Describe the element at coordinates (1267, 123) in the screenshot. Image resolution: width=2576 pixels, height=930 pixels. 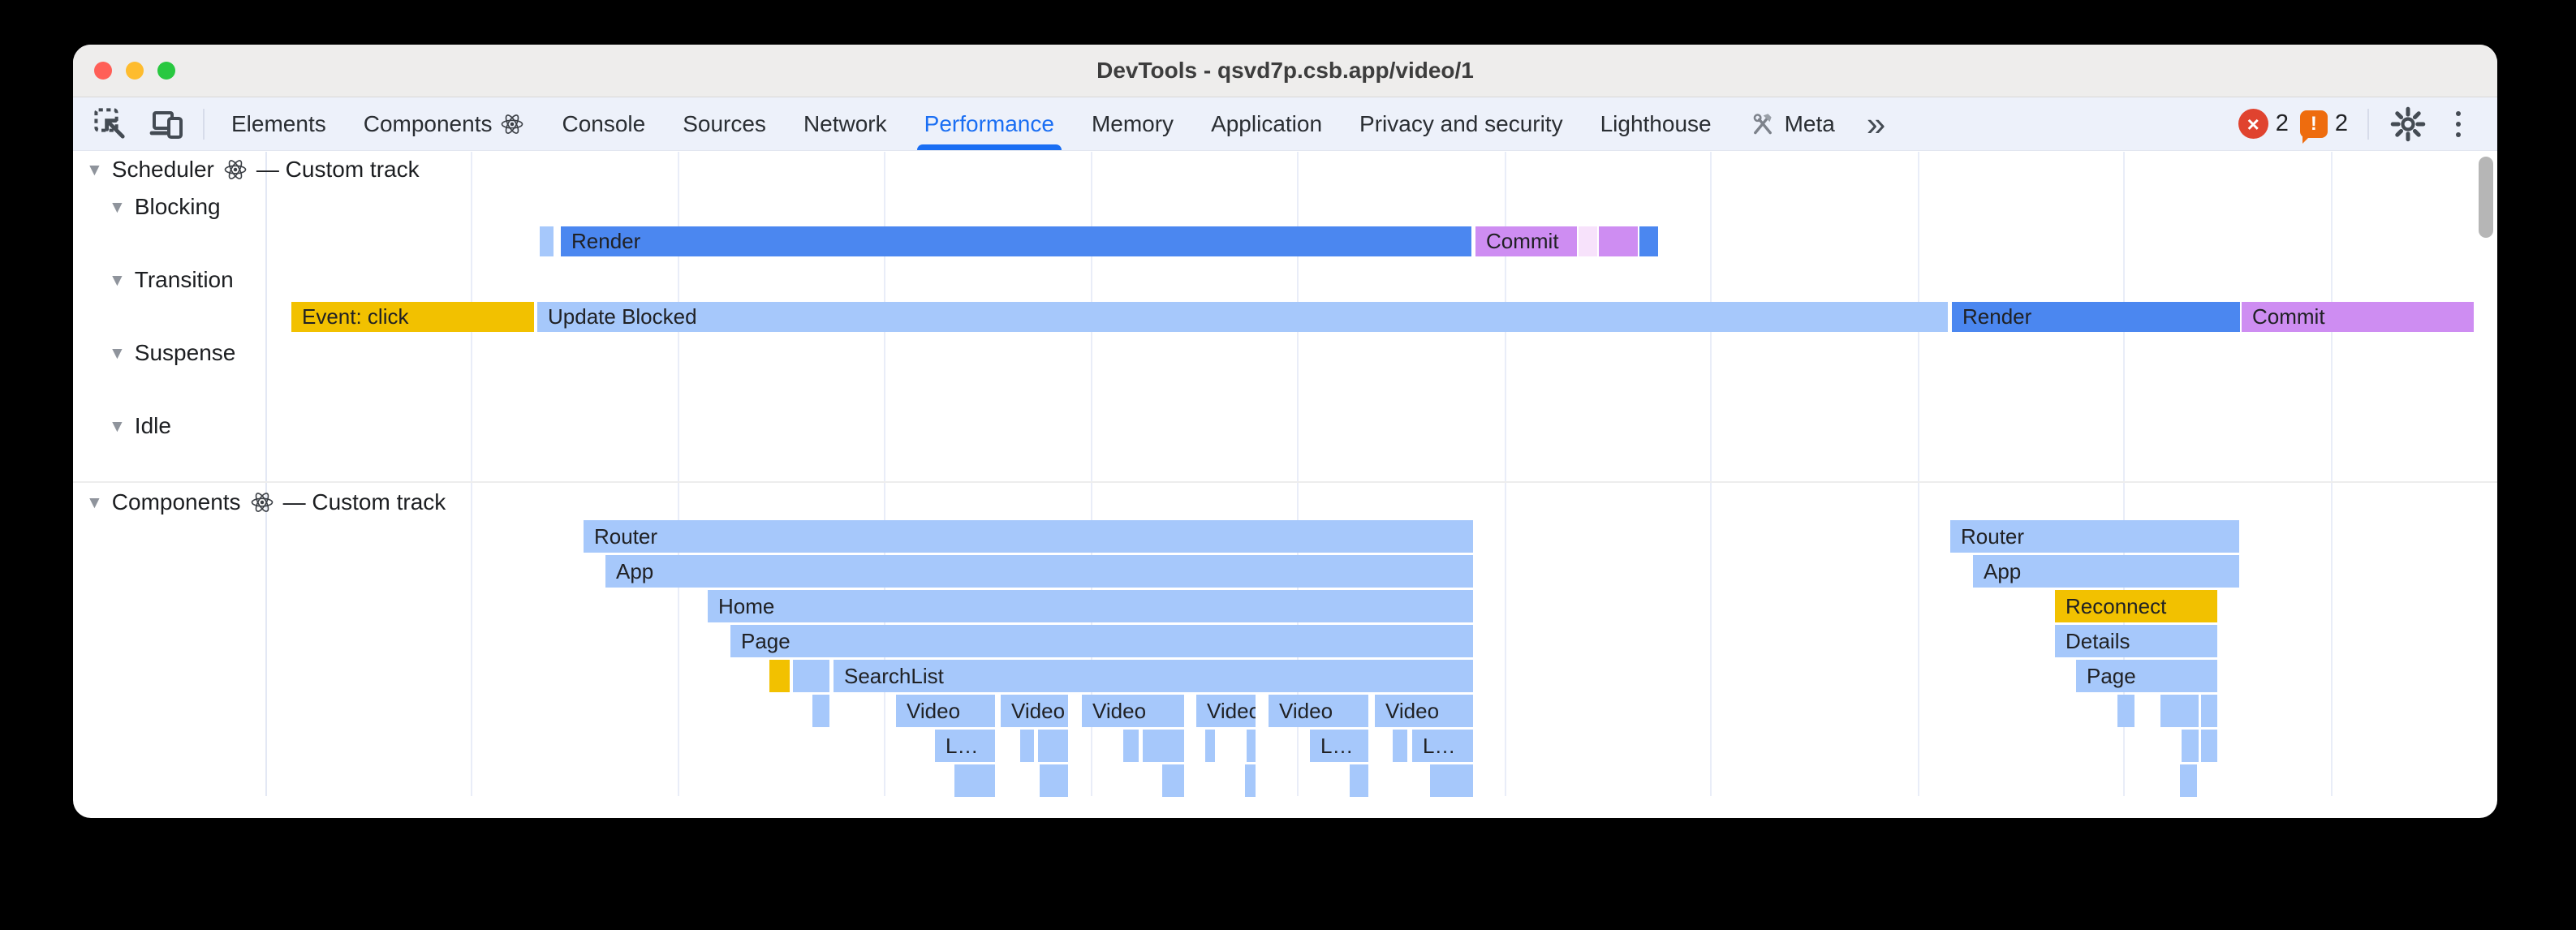
I see `tab-application: Application` at that location.